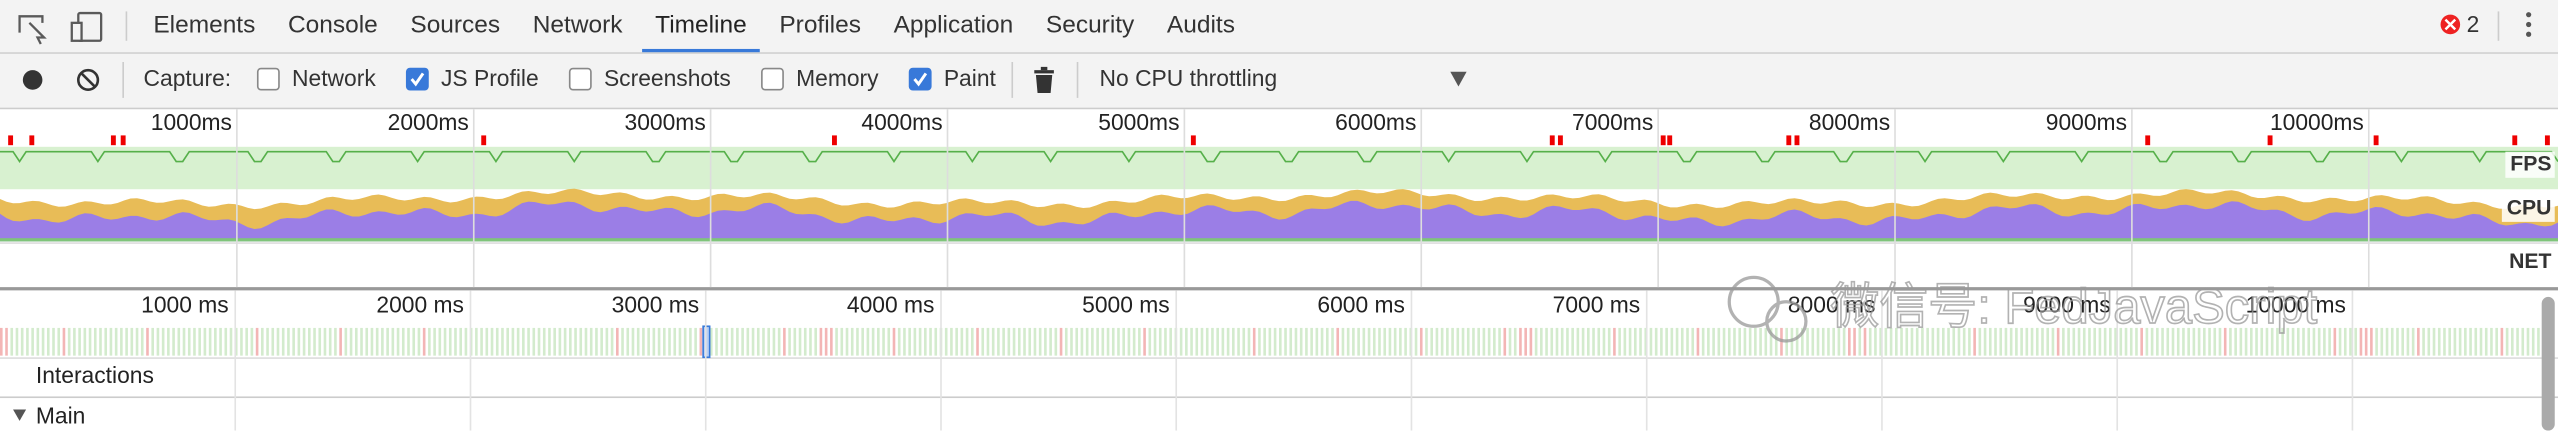 This screenshot has width=2558, height=431. What do you see at coordinates (2529, 24) in the screenshot?
I see `menu-button` at bounding box center [2529, 24].